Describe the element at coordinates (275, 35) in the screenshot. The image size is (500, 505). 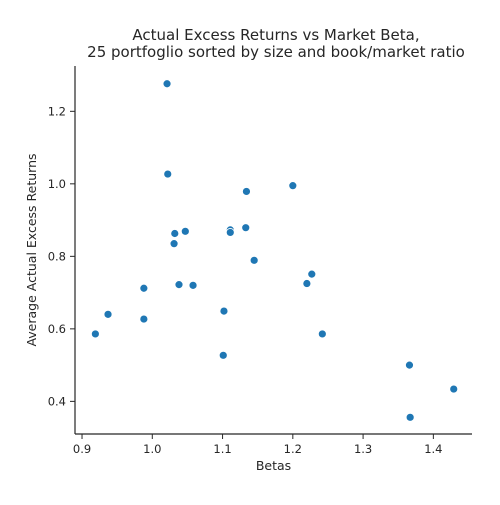
I see `chart-title-line-1: Actual Excess Returns vs Market Beta,` at that location.